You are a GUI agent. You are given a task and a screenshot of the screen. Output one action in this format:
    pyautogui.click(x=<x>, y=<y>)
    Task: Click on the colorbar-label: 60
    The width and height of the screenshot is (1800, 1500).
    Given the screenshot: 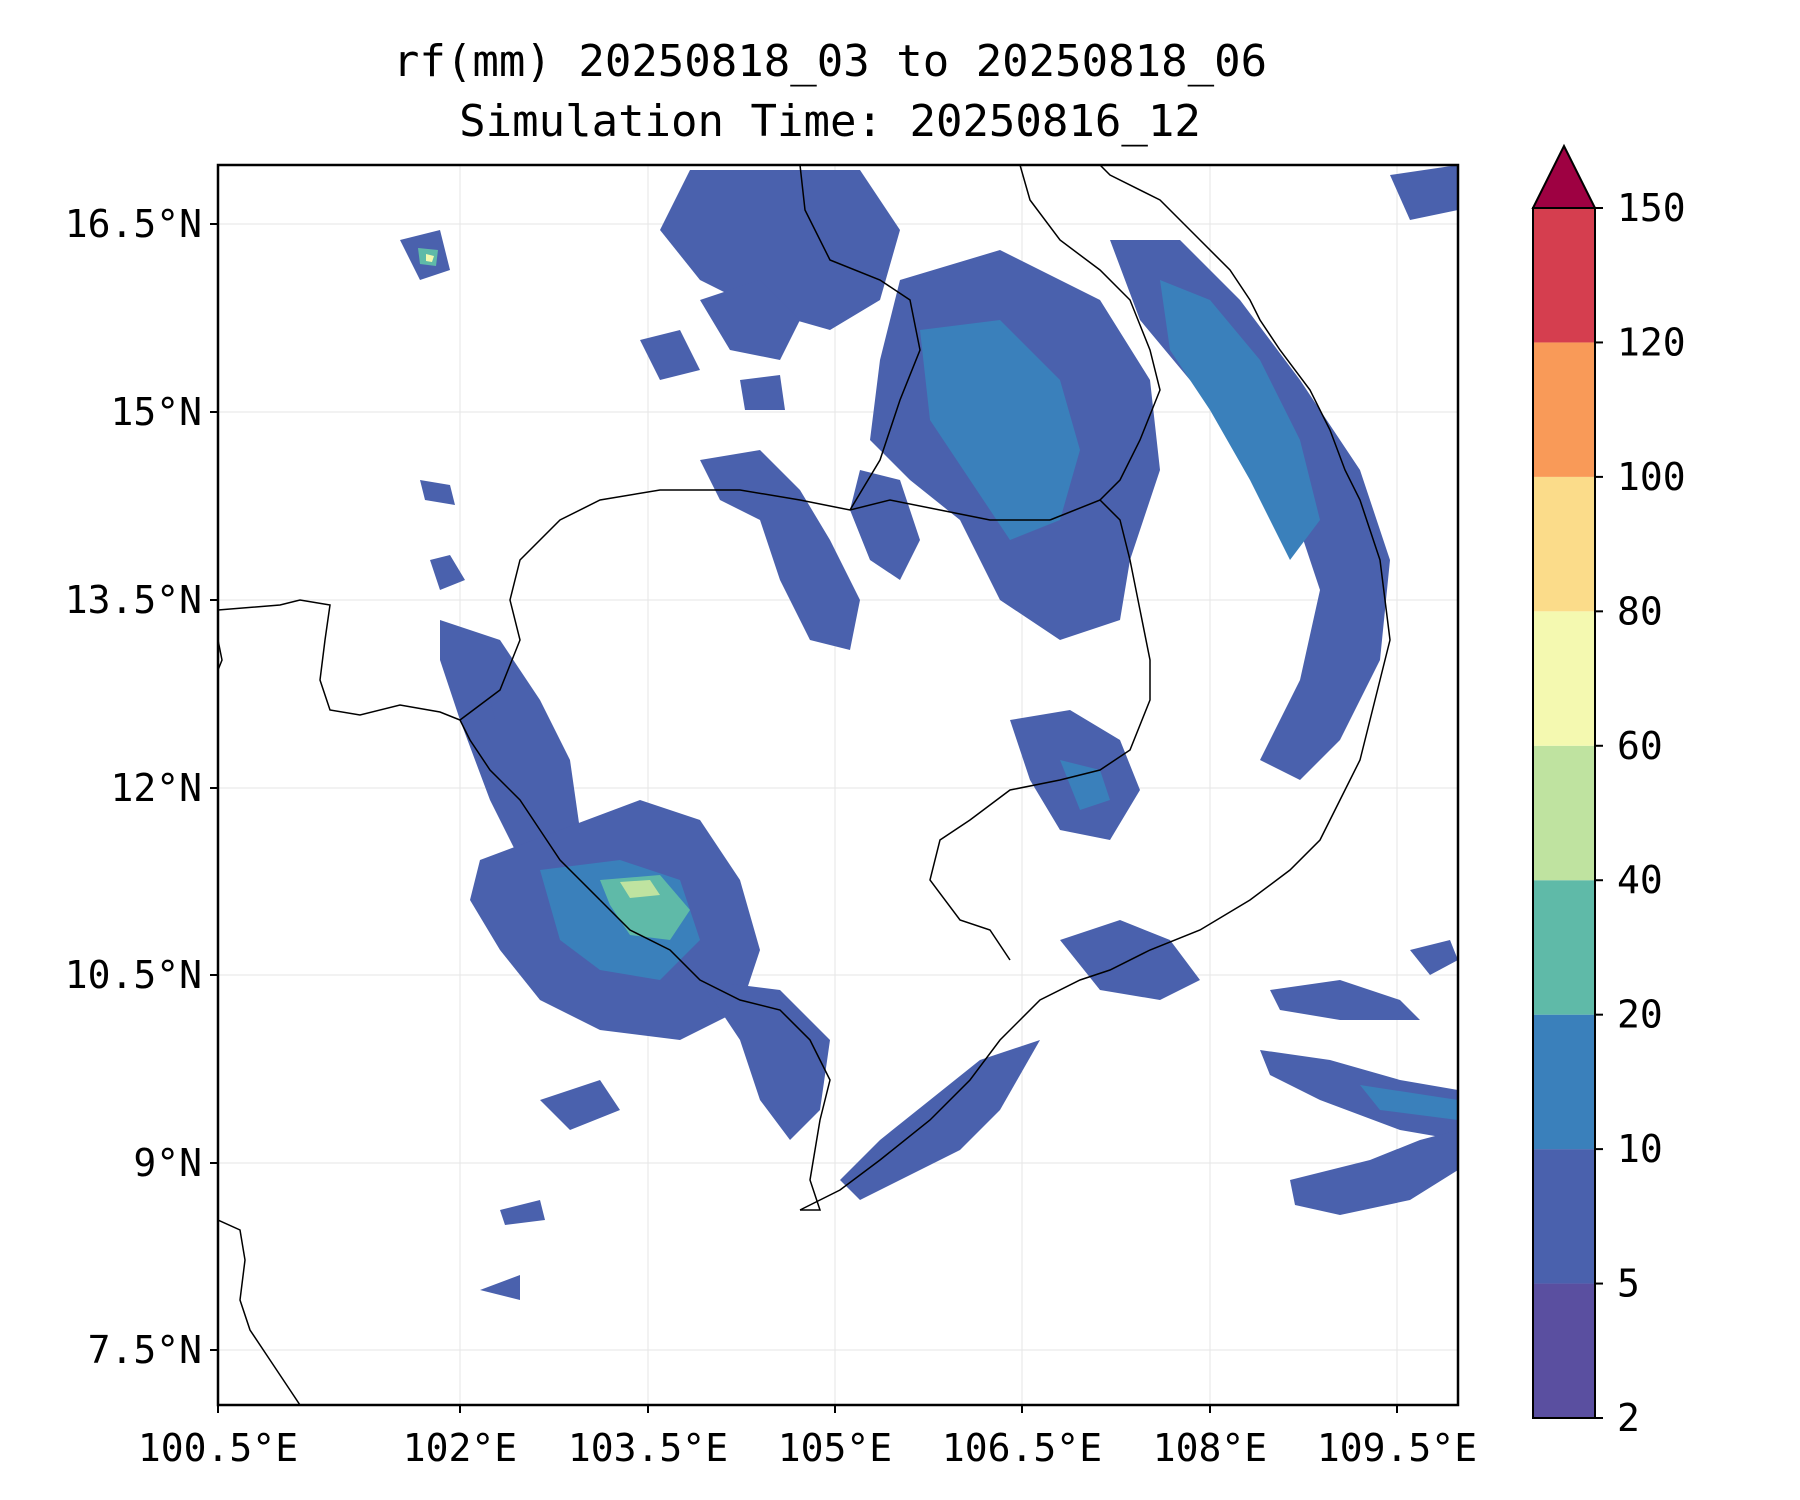 What is the action you would take?
    pyautogui.click(x=1640, y=746)
    